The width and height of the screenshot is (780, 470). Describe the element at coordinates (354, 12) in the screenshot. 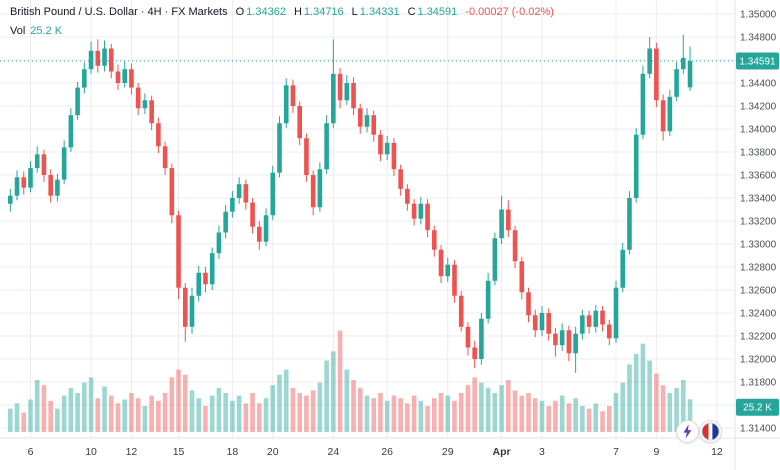

I see `low-label: L` at that location.